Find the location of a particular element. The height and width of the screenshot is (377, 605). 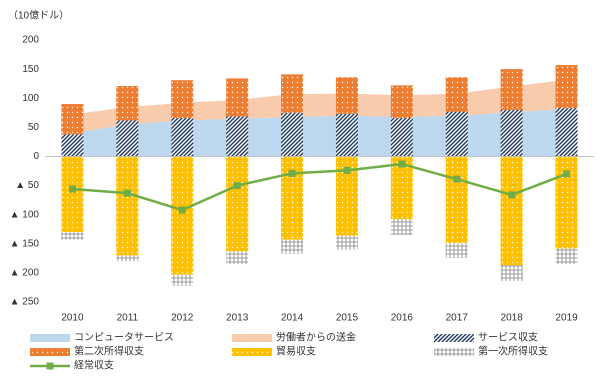

y-tick-label: ▲ 200 is located at coordinates (25, 273).